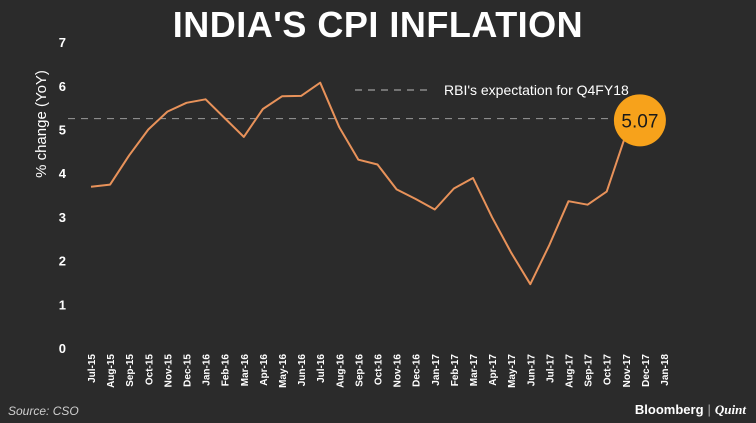  I want to click on x-tick-label: Oct-16, so click(379, 370).